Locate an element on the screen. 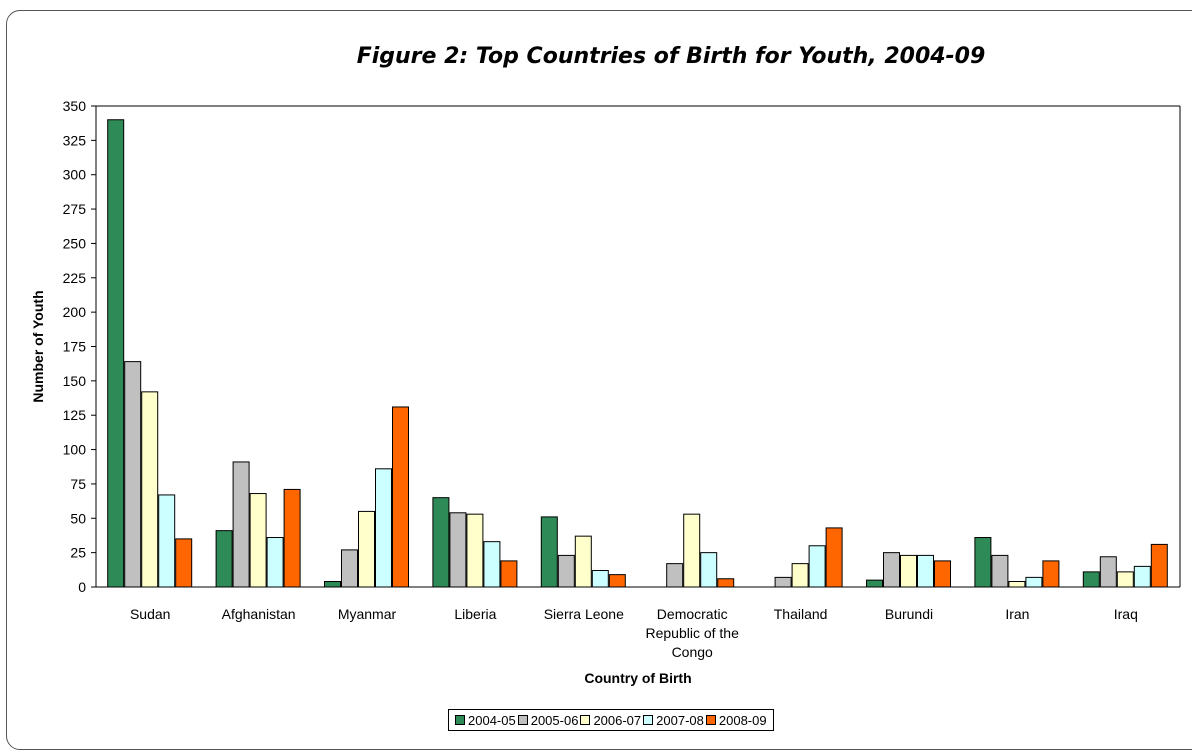 The height and width of the screenshot is (750, 1192). legend-item: 2004-05 is located at coordinates (485, 720).